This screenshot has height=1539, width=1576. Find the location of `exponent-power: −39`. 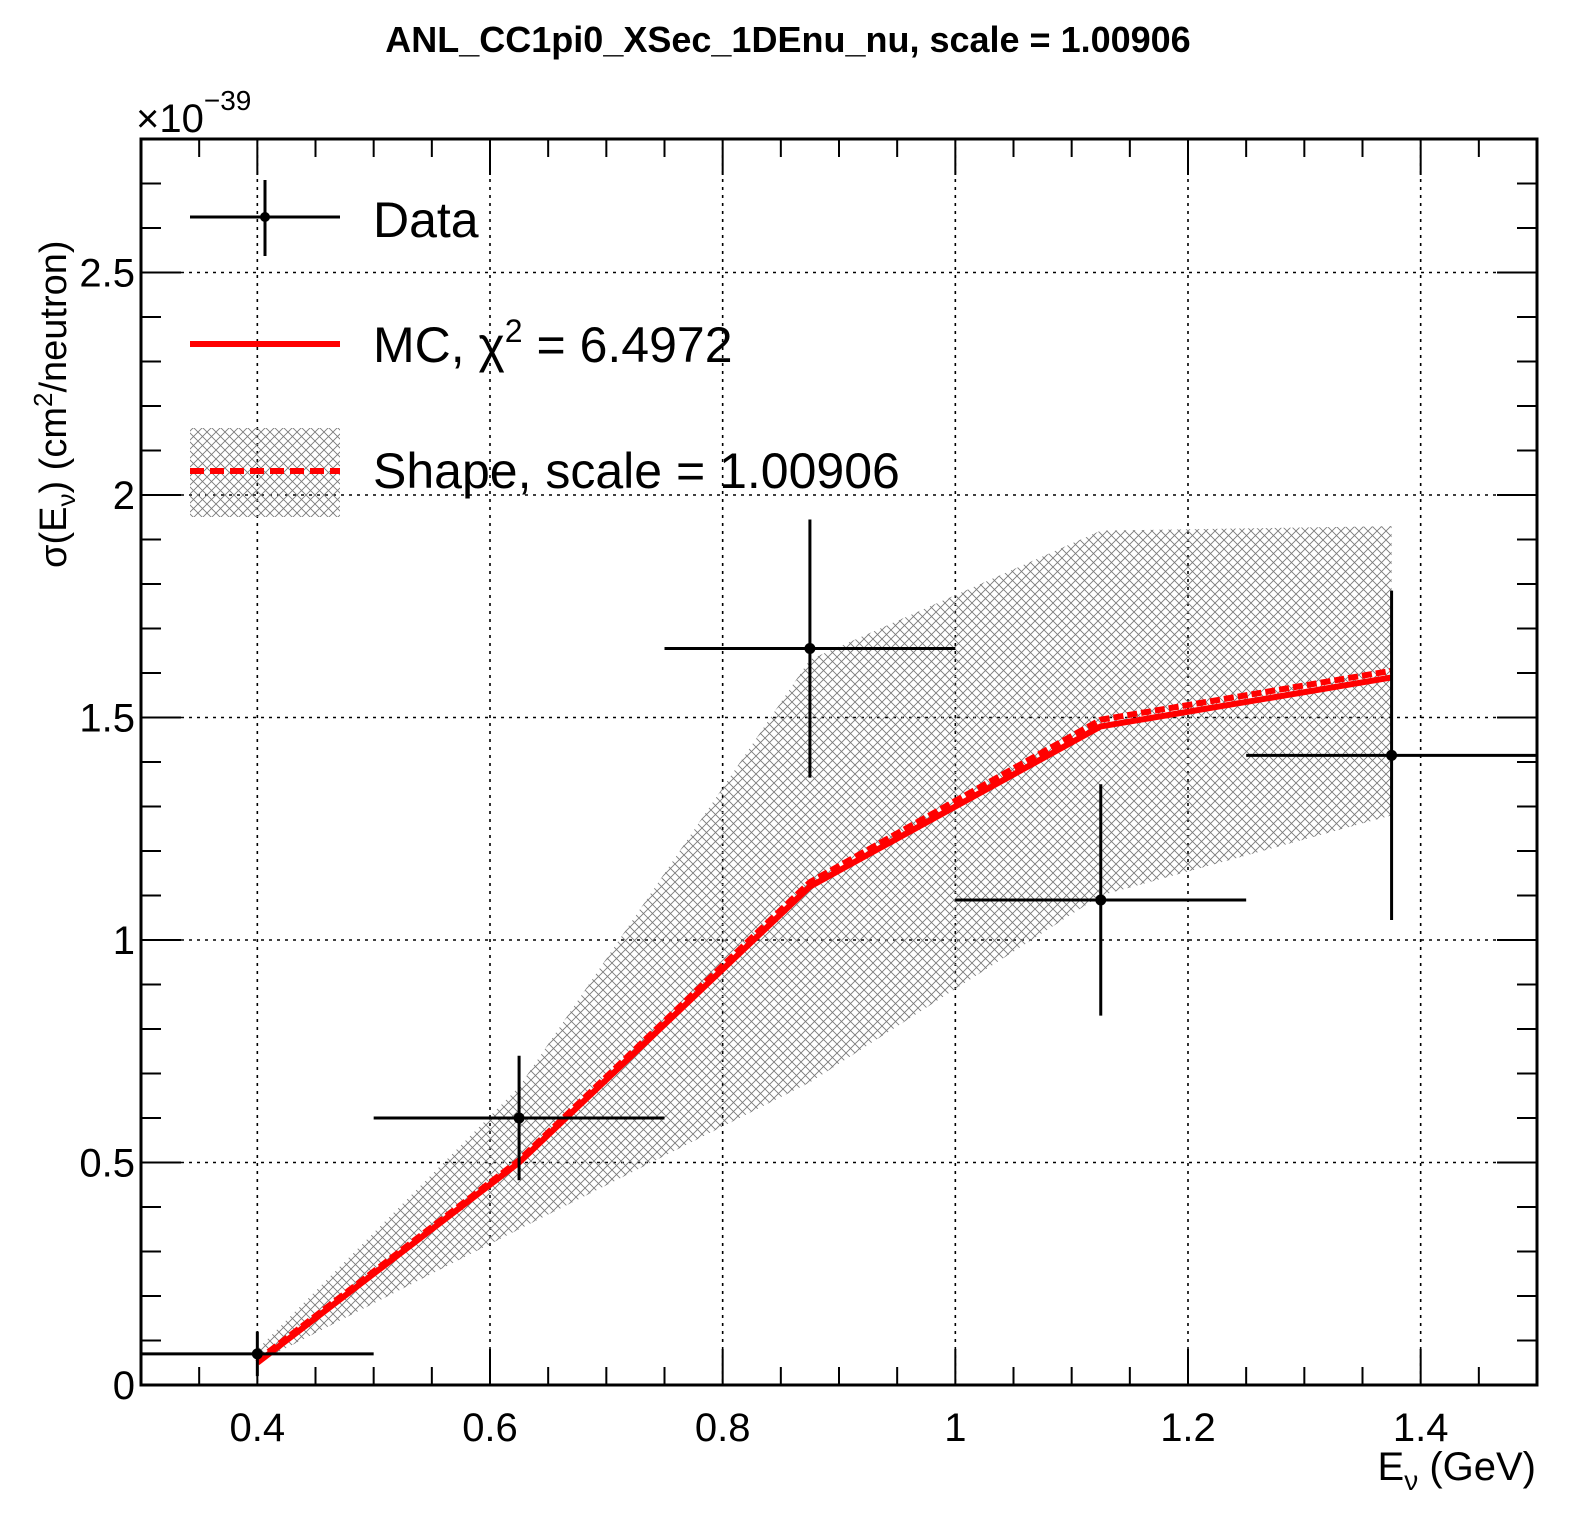

exponent-power: −39 is located at coordinates (228, 100).